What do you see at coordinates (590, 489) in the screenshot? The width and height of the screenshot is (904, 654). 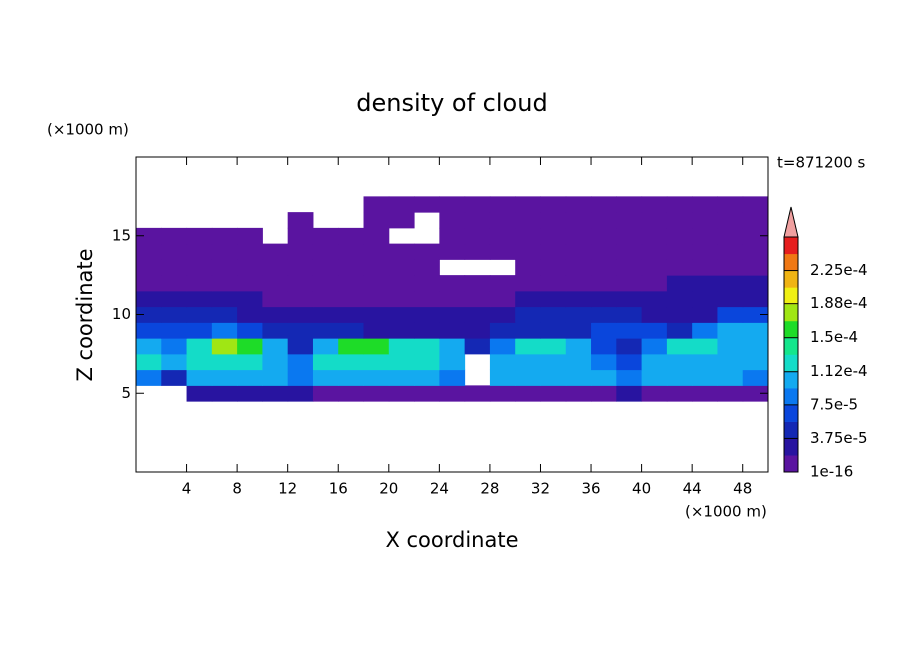 I see `x-tick-label: 36` at bounding box center [590, 489].